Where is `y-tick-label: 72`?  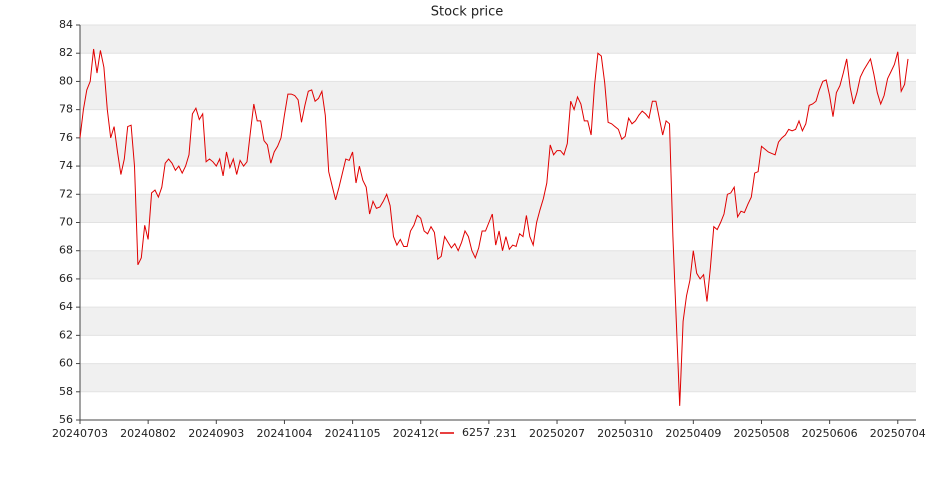 y-tick-label: 72 is located at coordinates (66, 193).